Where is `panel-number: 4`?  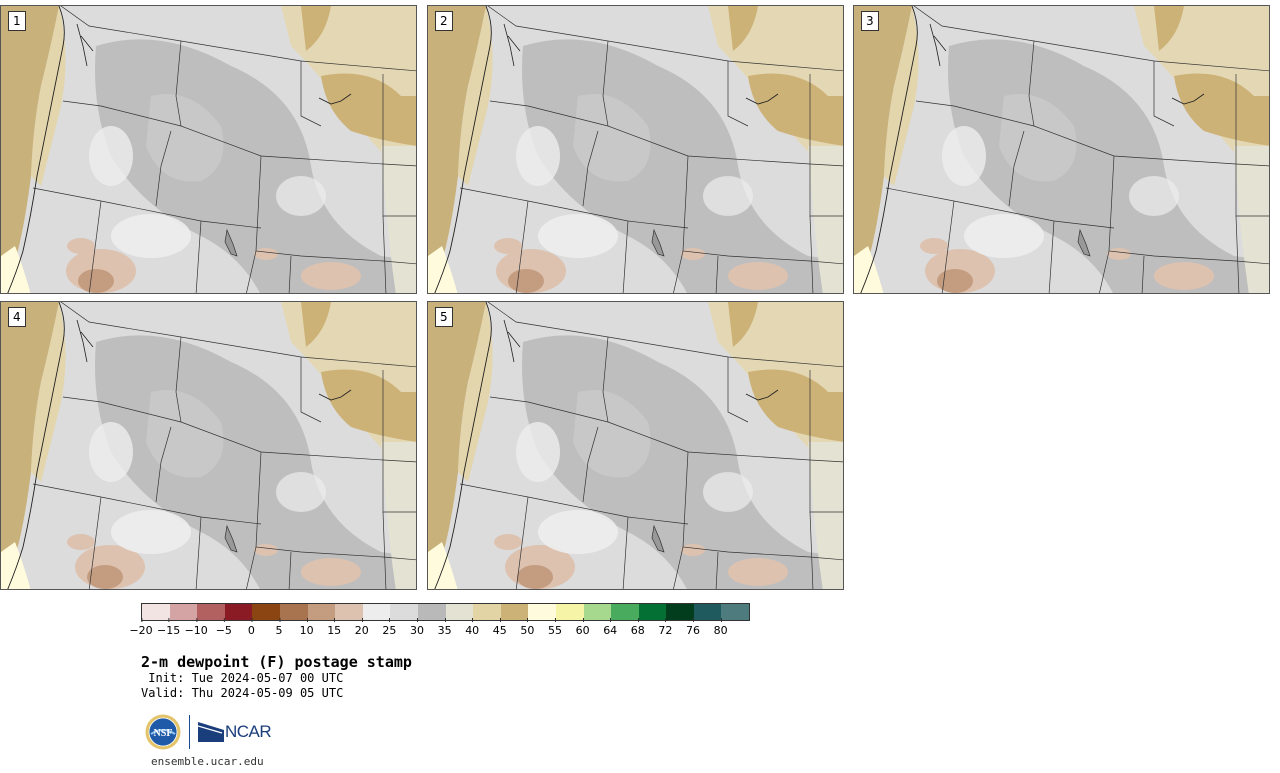
panel-number: 4 is located at coordinates (17, 317).